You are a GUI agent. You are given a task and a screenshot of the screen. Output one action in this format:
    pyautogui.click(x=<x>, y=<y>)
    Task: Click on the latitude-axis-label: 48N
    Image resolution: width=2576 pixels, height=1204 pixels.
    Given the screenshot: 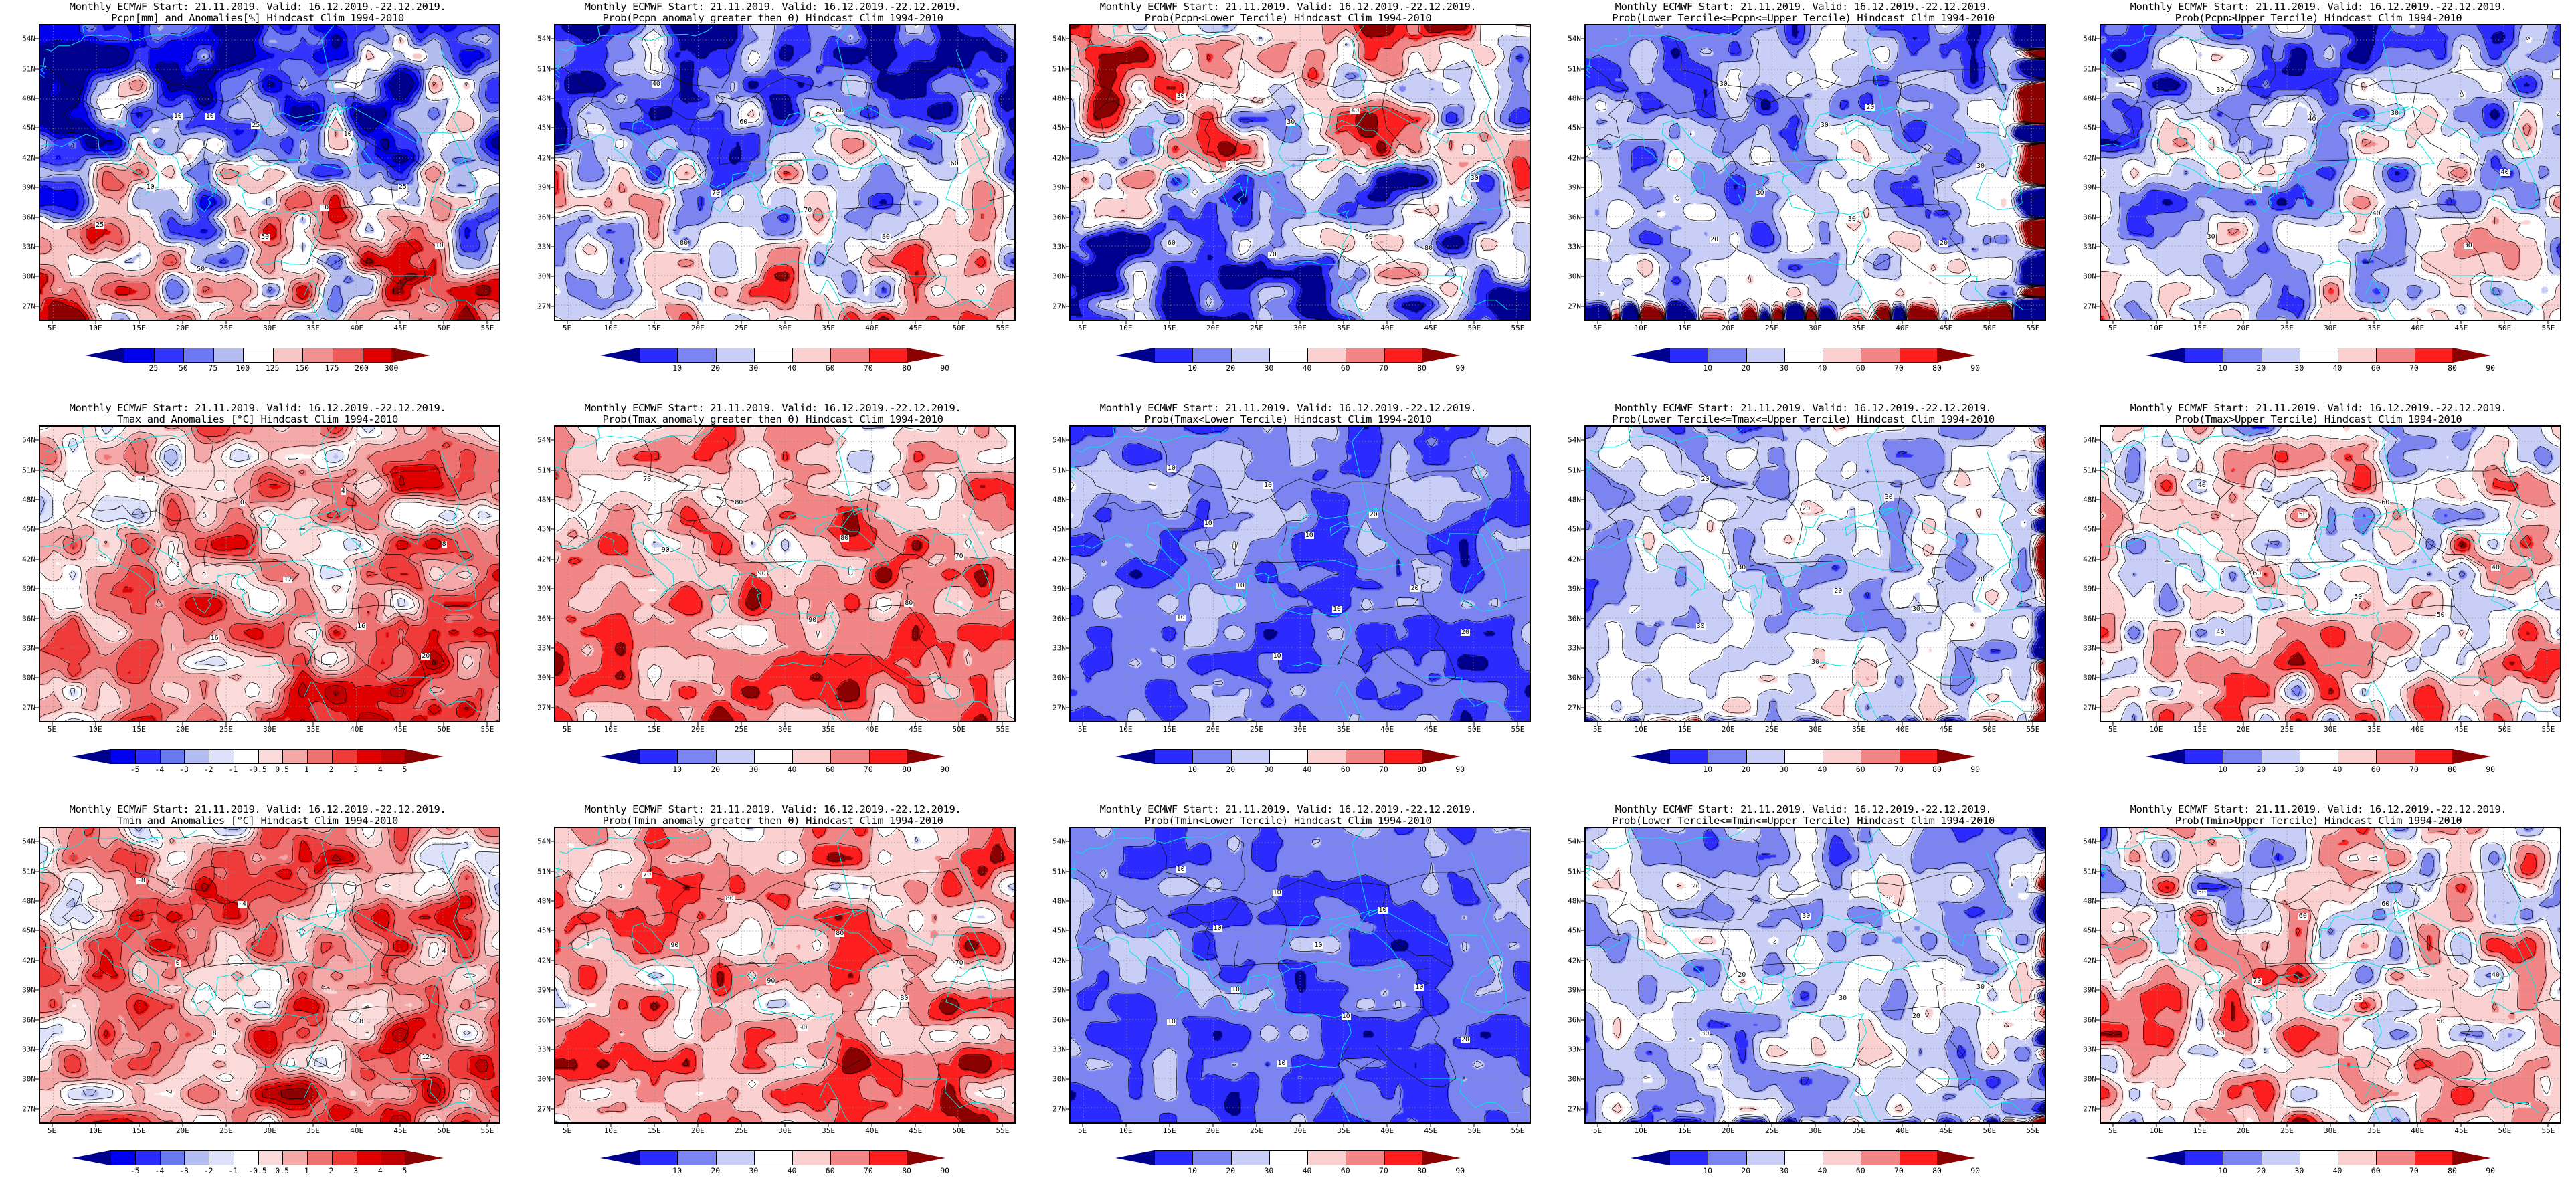 What is the action you would take?
    pyautogui.click(x=29, y=499)
    